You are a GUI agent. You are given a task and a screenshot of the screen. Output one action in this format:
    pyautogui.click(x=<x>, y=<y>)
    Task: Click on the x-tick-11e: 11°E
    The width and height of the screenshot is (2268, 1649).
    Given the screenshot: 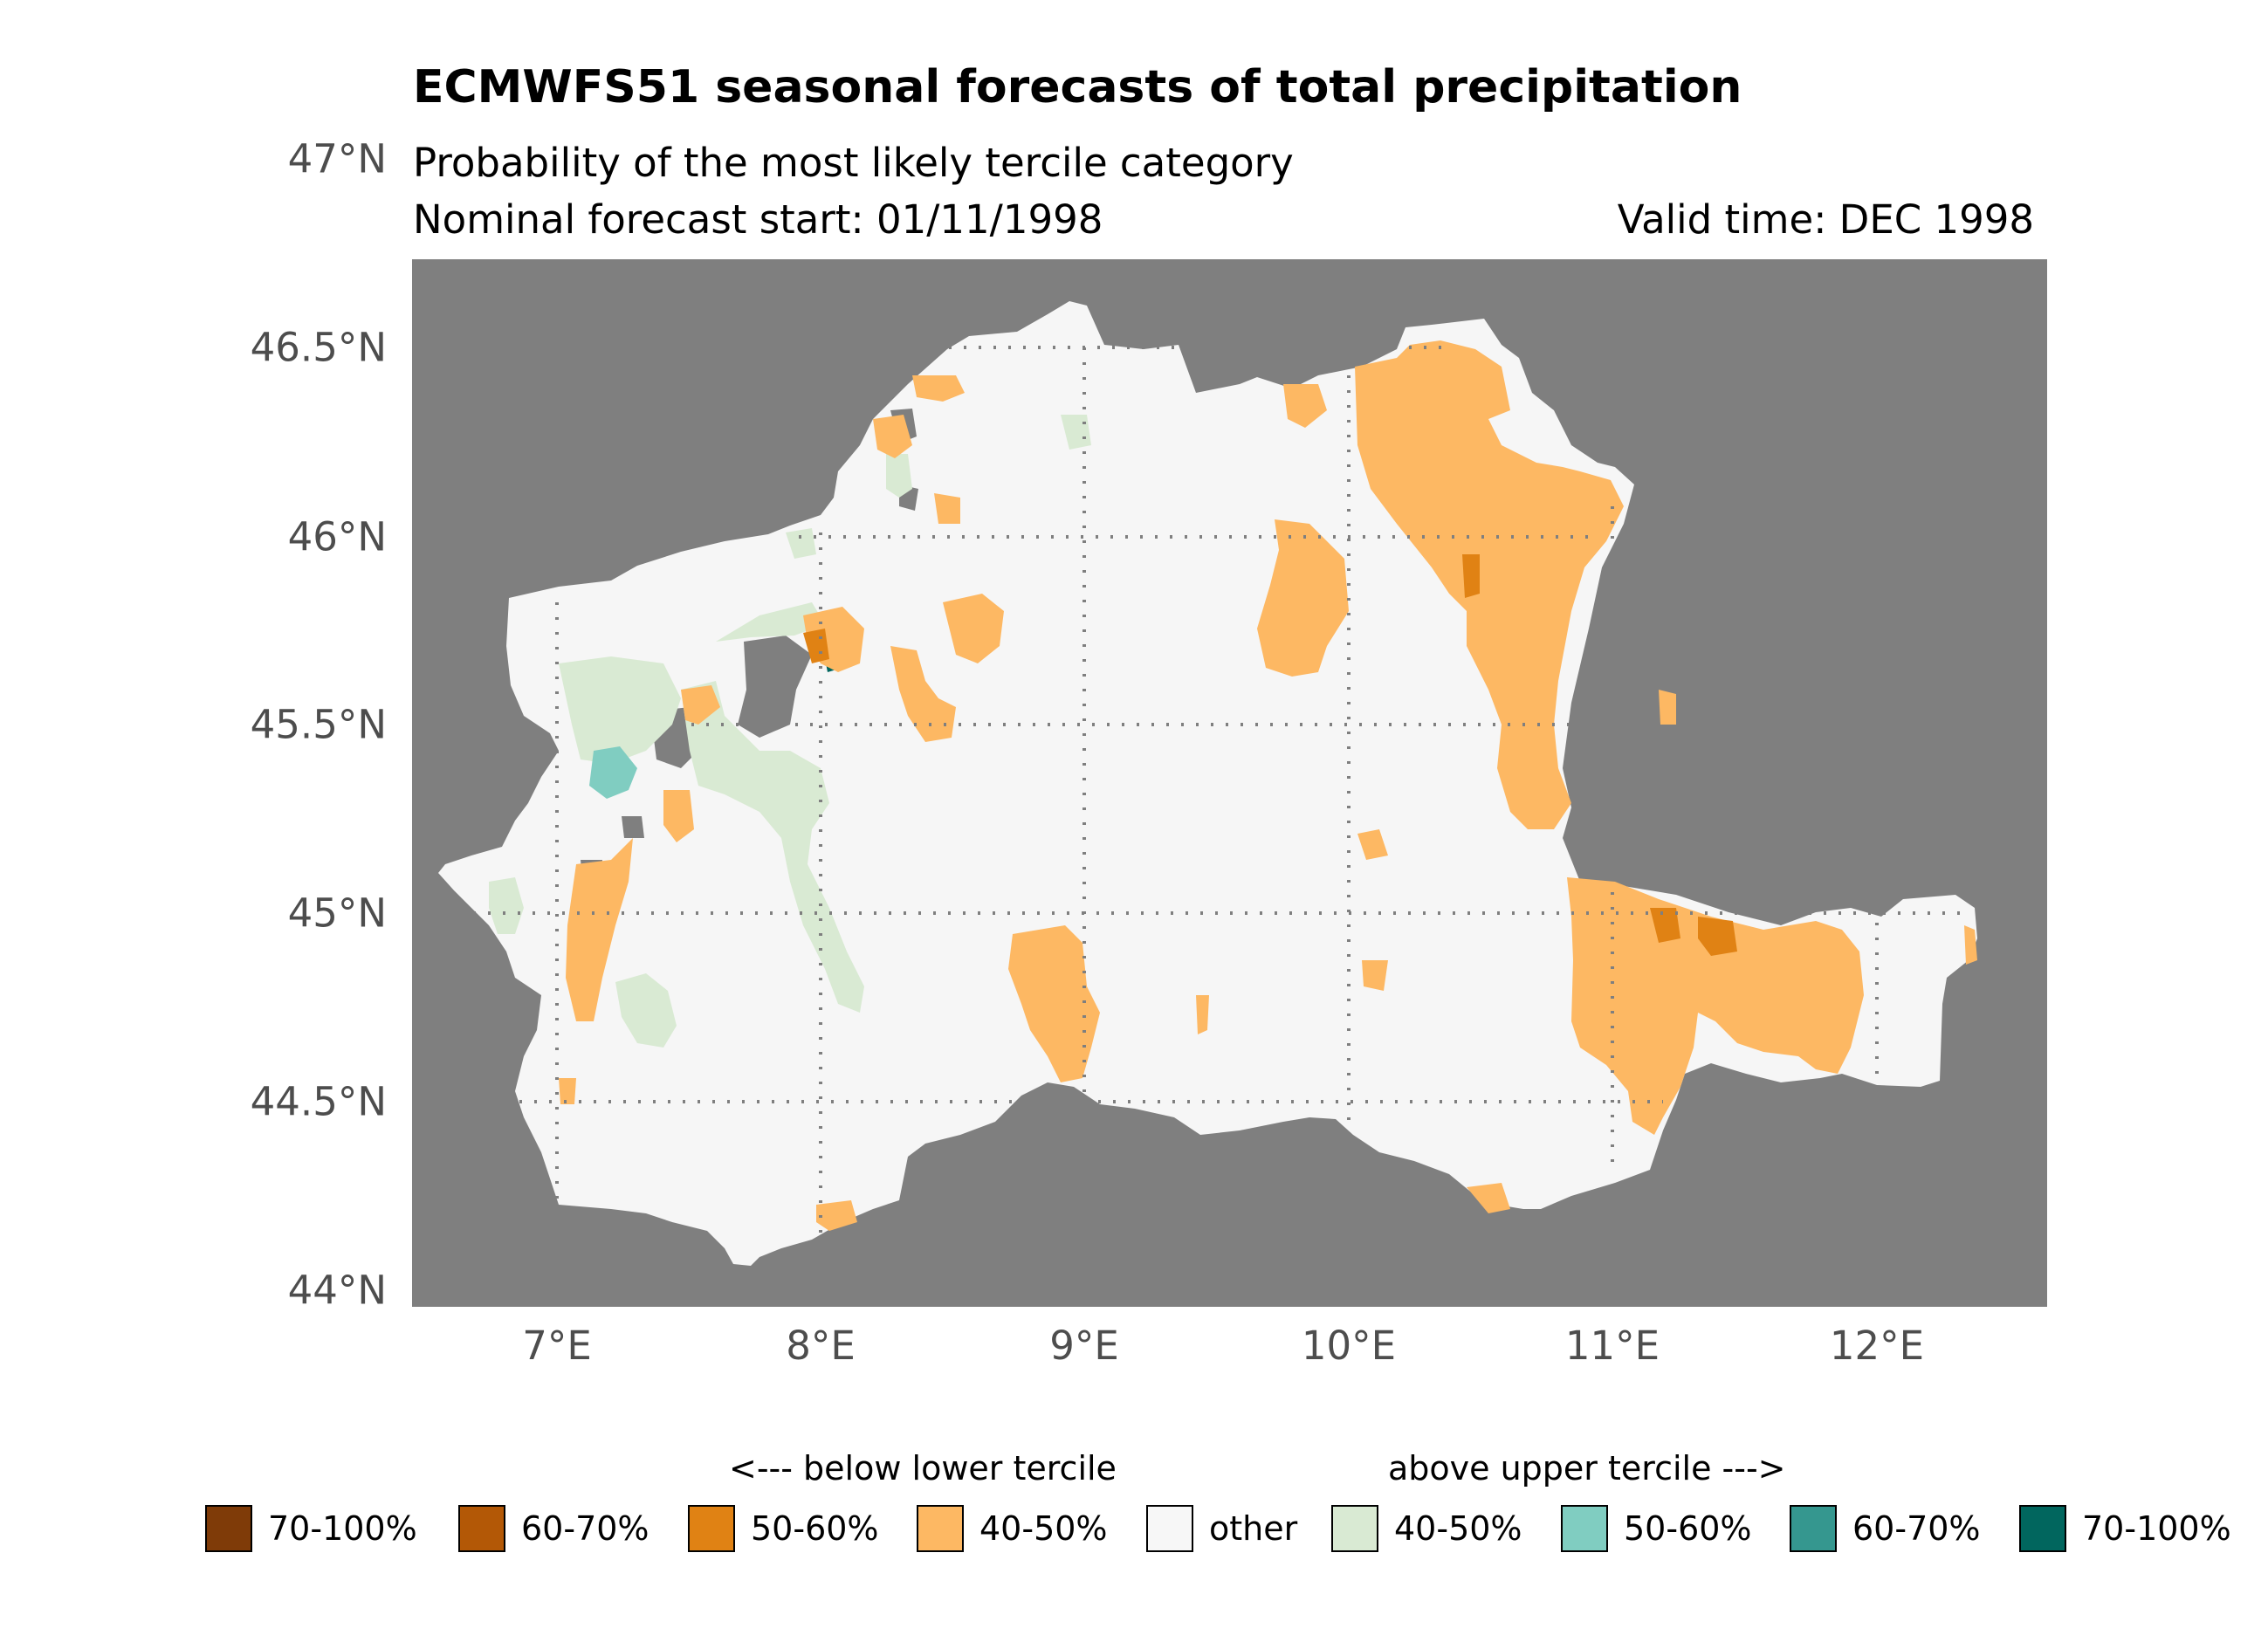 What is the action you would take?
    pyautogui.click(x=1612, y=1346)
    